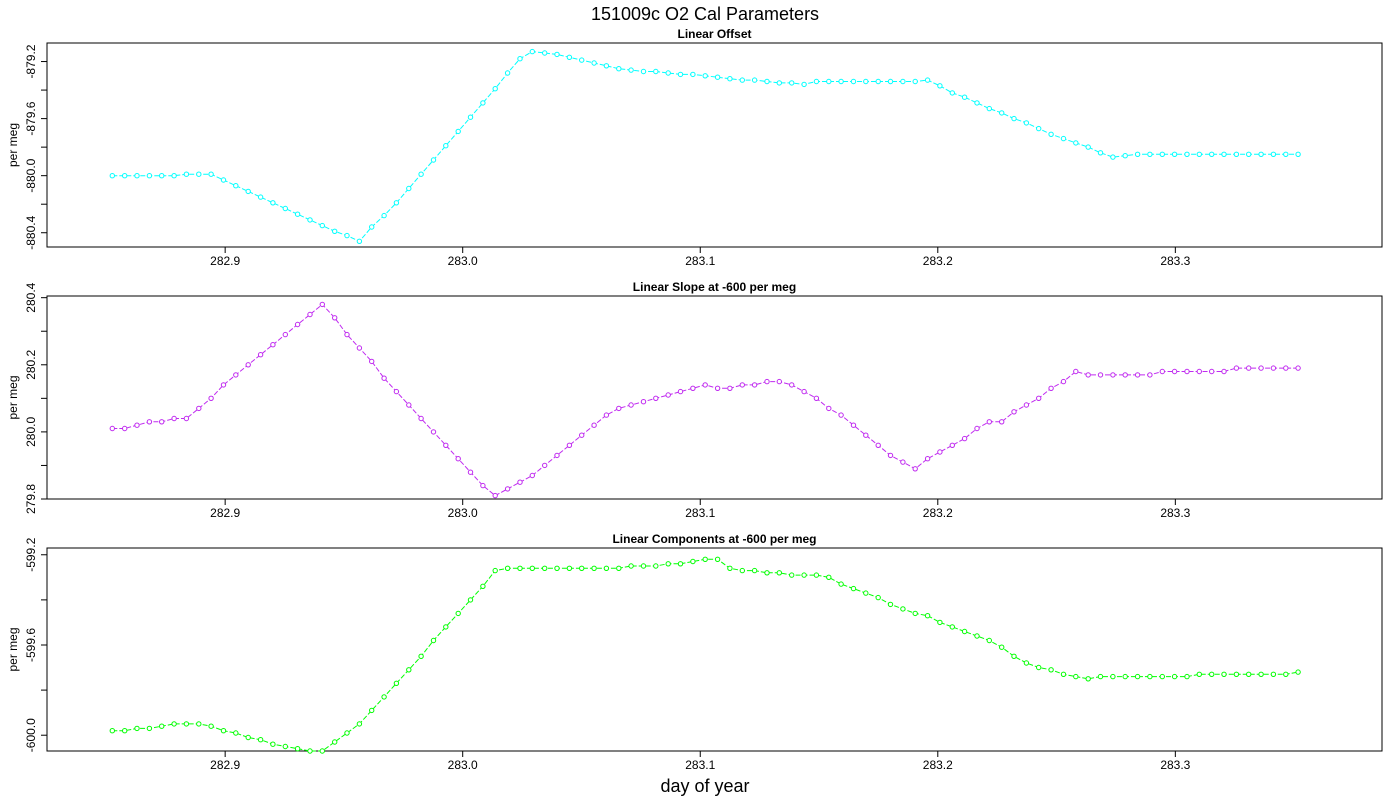 This screenshot has height=800, width=1400. Describe the element at coordinates (463, 513) in the screenshot. I see `linear-slope-x-tick-label: 283.0` at that location.